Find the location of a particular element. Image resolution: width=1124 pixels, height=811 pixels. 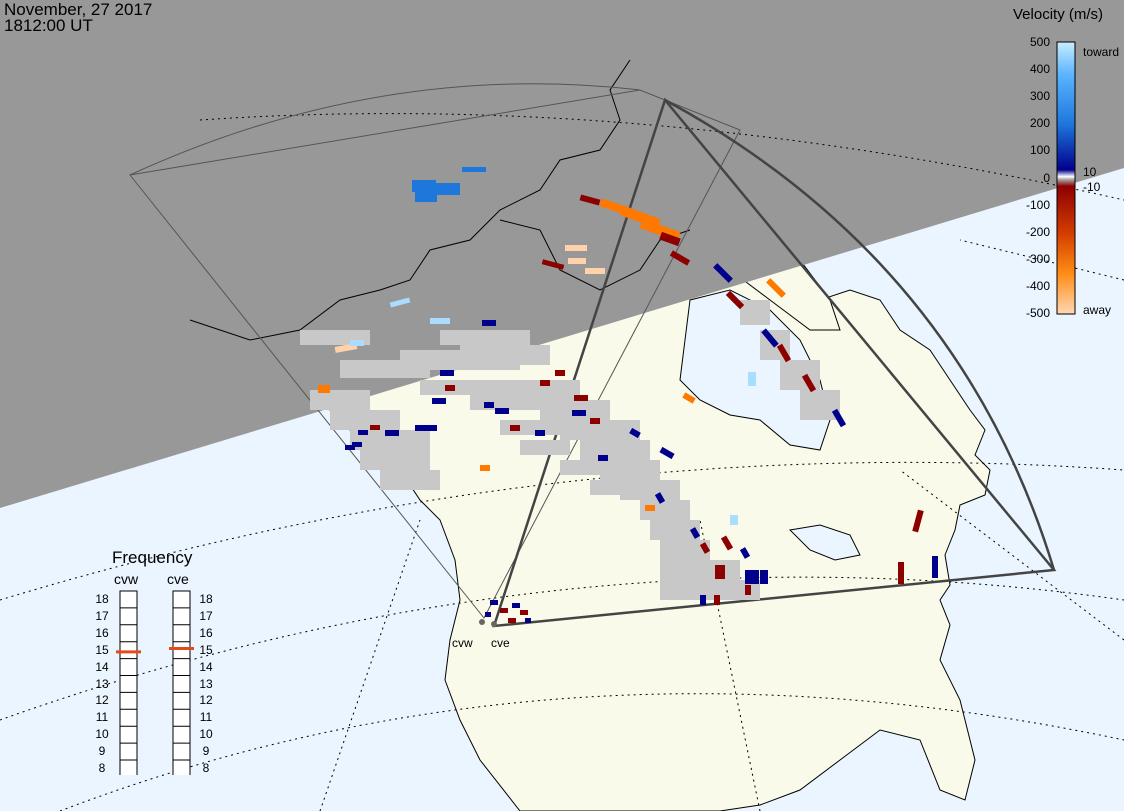

frequency-scale-right-11: 11 is located at coordinates (206, 717).